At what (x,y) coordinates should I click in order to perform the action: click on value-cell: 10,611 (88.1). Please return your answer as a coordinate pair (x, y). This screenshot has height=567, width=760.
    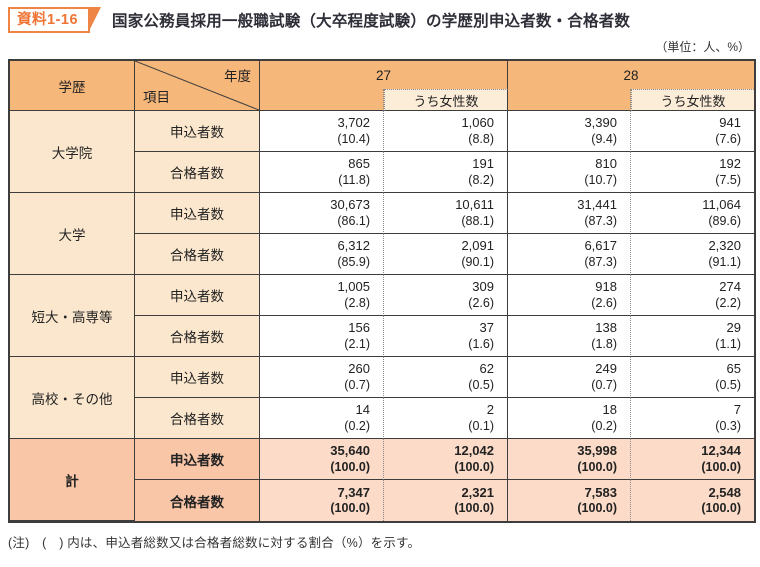
    Looking at the image, I should click on (446, 213).